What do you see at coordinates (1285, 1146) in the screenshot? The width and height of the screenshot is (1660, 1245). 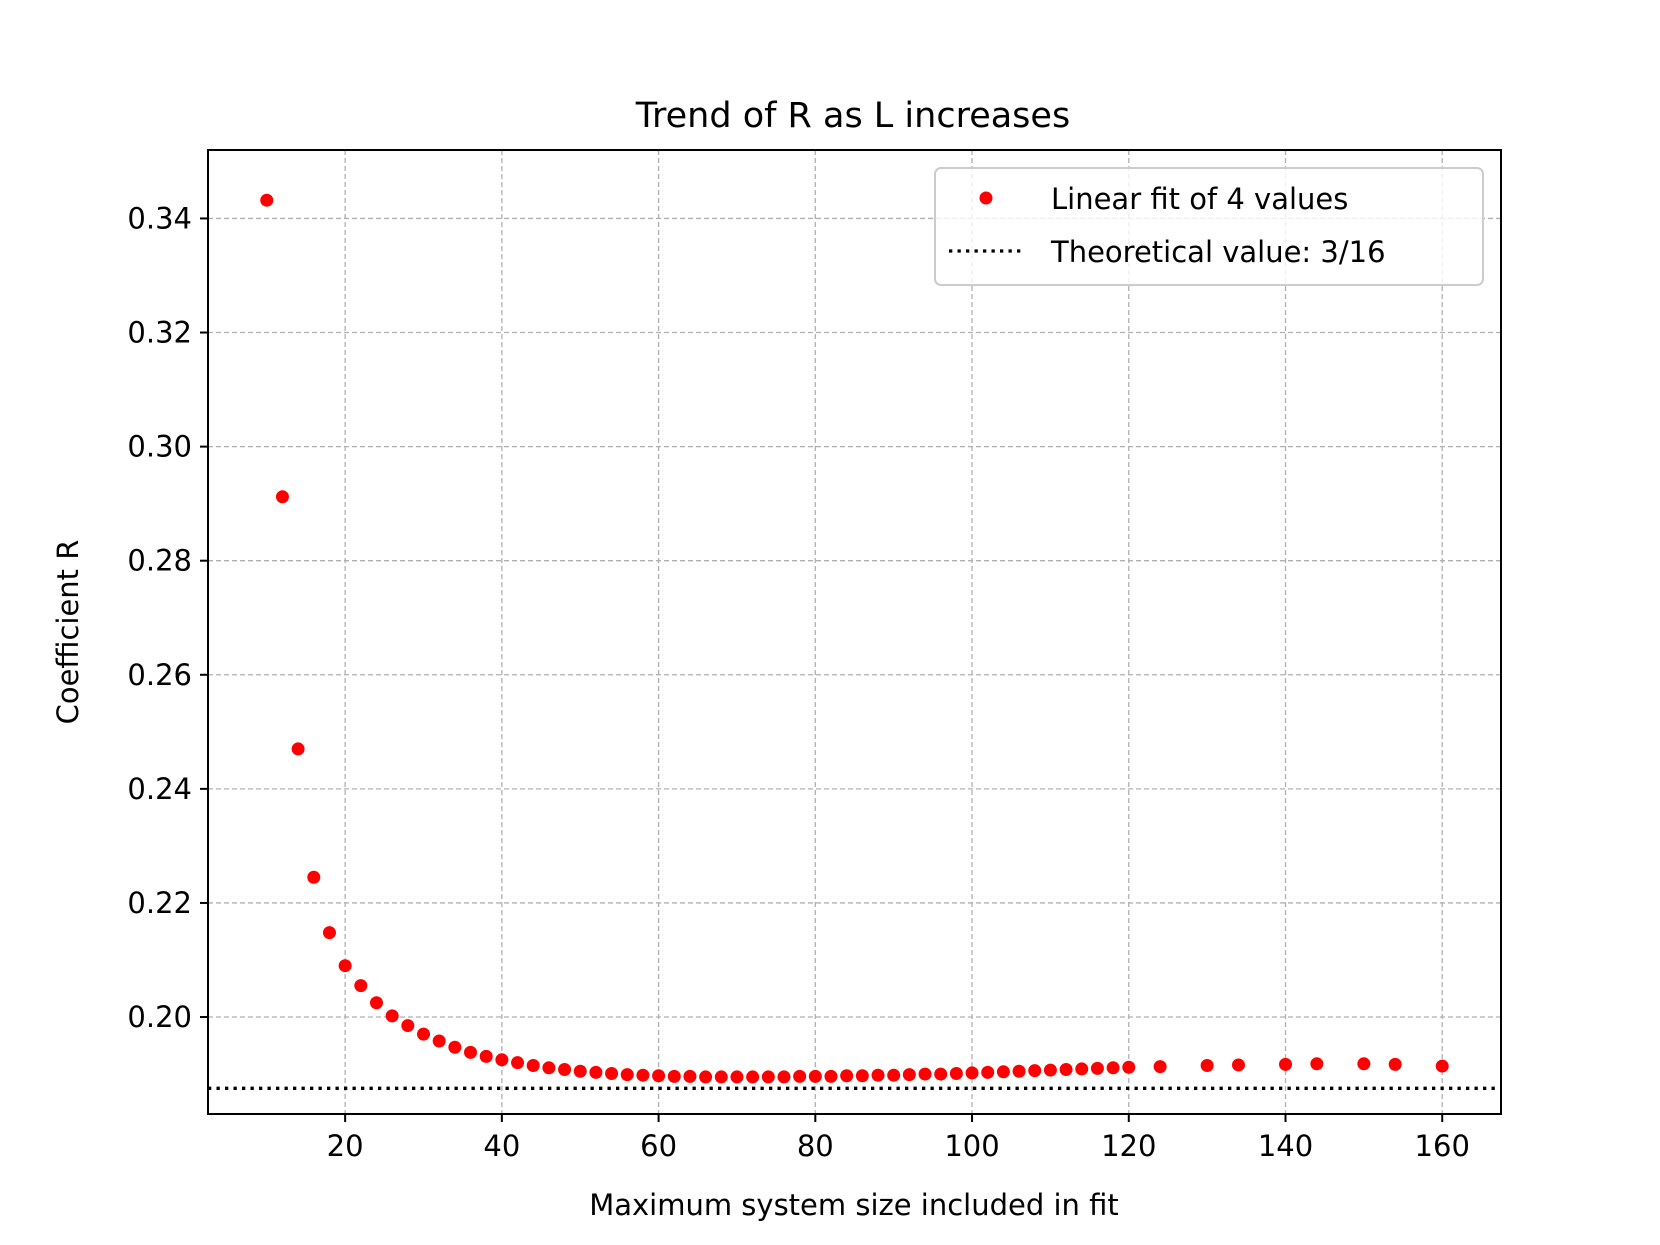 I see `x-tick-label: 140` at bounding box center [1285, 1146].